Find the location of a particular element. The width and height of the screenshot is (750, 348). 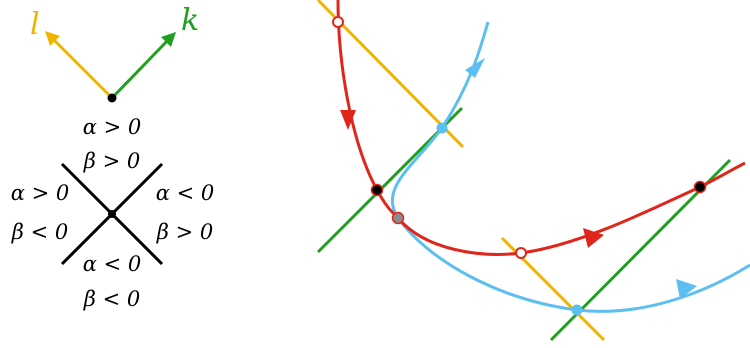

blue-point-upper is located at coordinates (442, 128).